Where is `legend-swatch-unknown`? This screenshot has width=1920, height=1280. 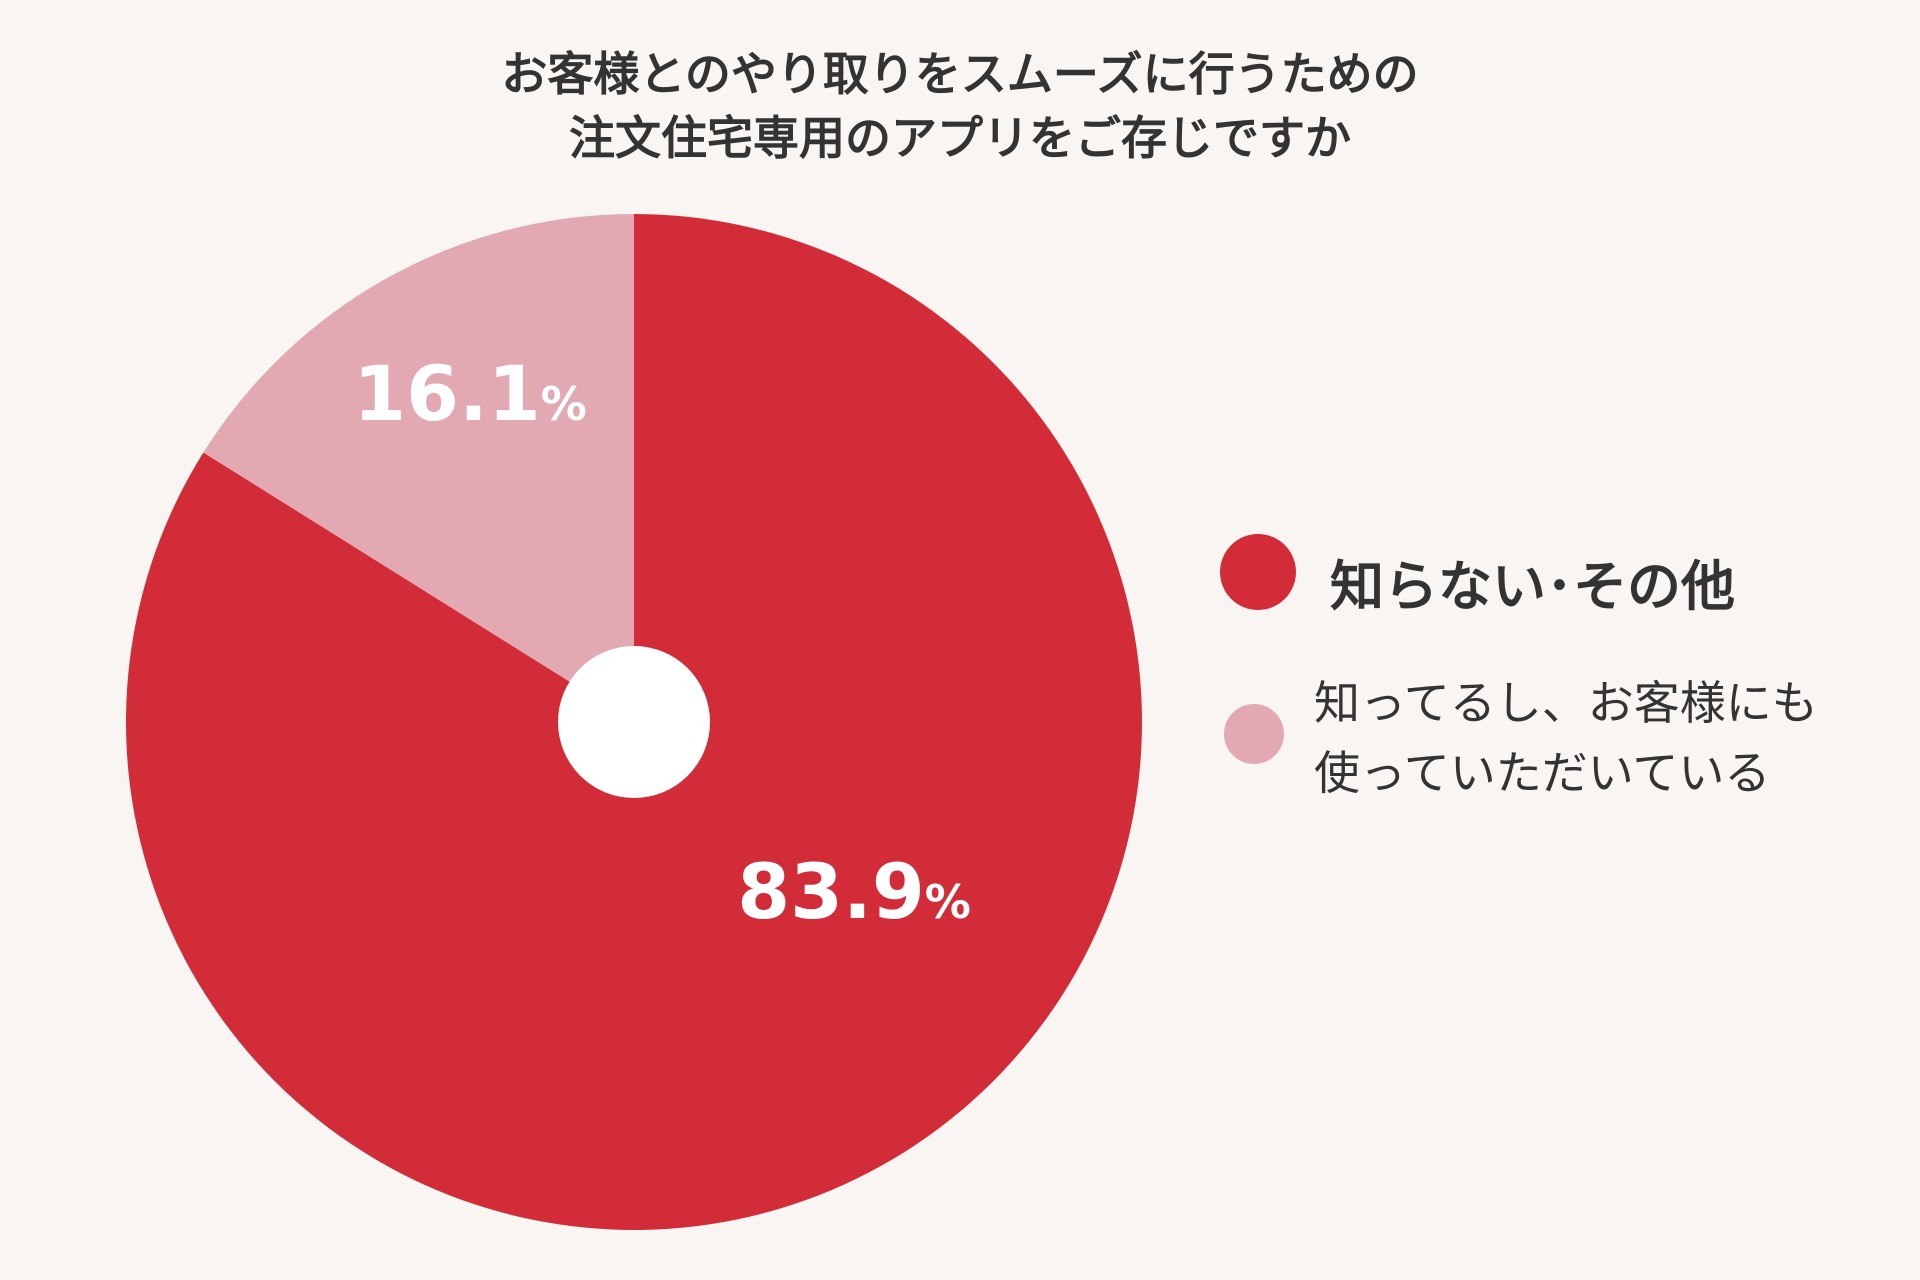
legend-swatch-unknown is located at coordinates (1258, 572).